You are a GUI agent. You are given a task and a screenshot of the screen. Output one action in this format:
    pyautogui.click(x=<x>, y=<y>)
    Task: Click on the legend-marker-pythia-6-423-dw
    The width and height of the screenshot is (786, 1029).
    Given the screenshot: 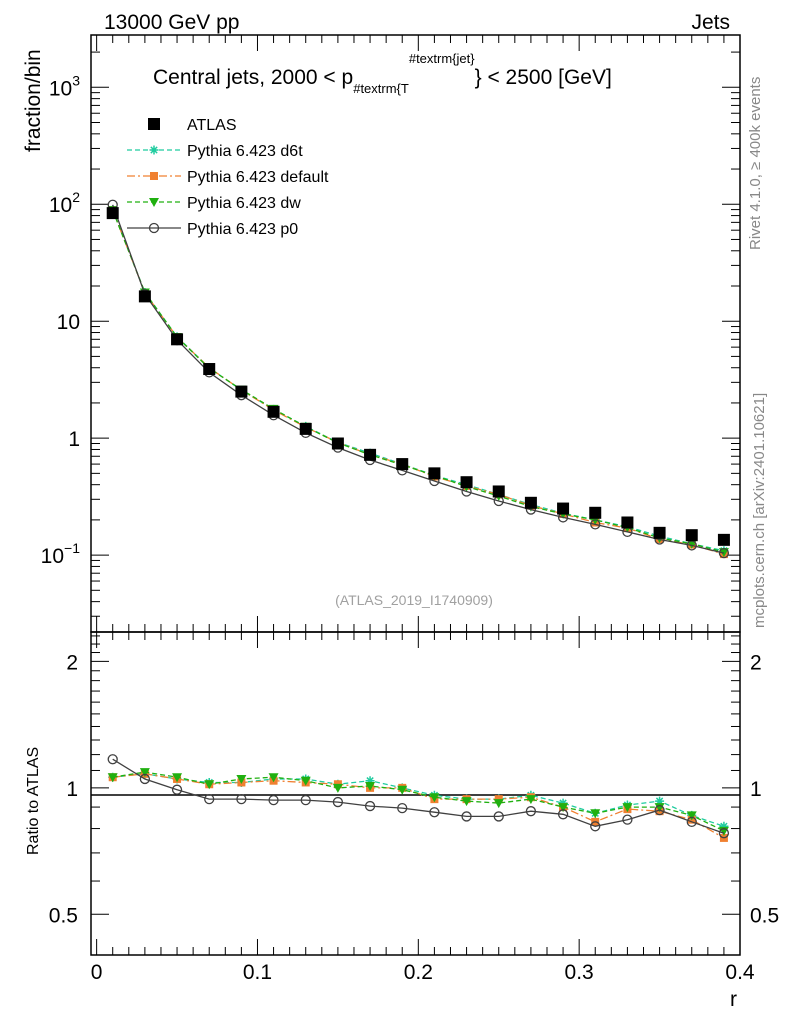 What is the action you would take?
    pyautogui.click(x=154, y=202)
    